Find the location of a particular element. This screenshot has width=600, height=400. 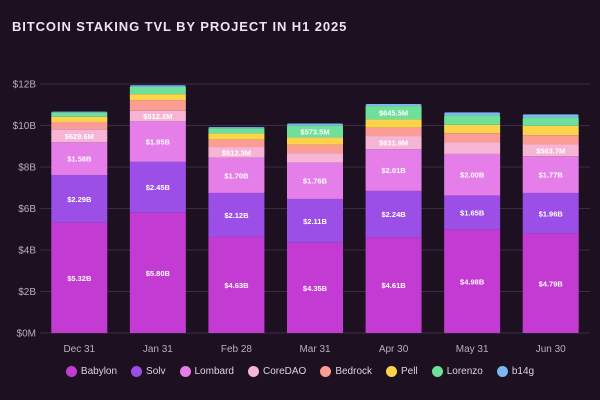

y-tick-label: $10B is located at coordinates (25, 126).